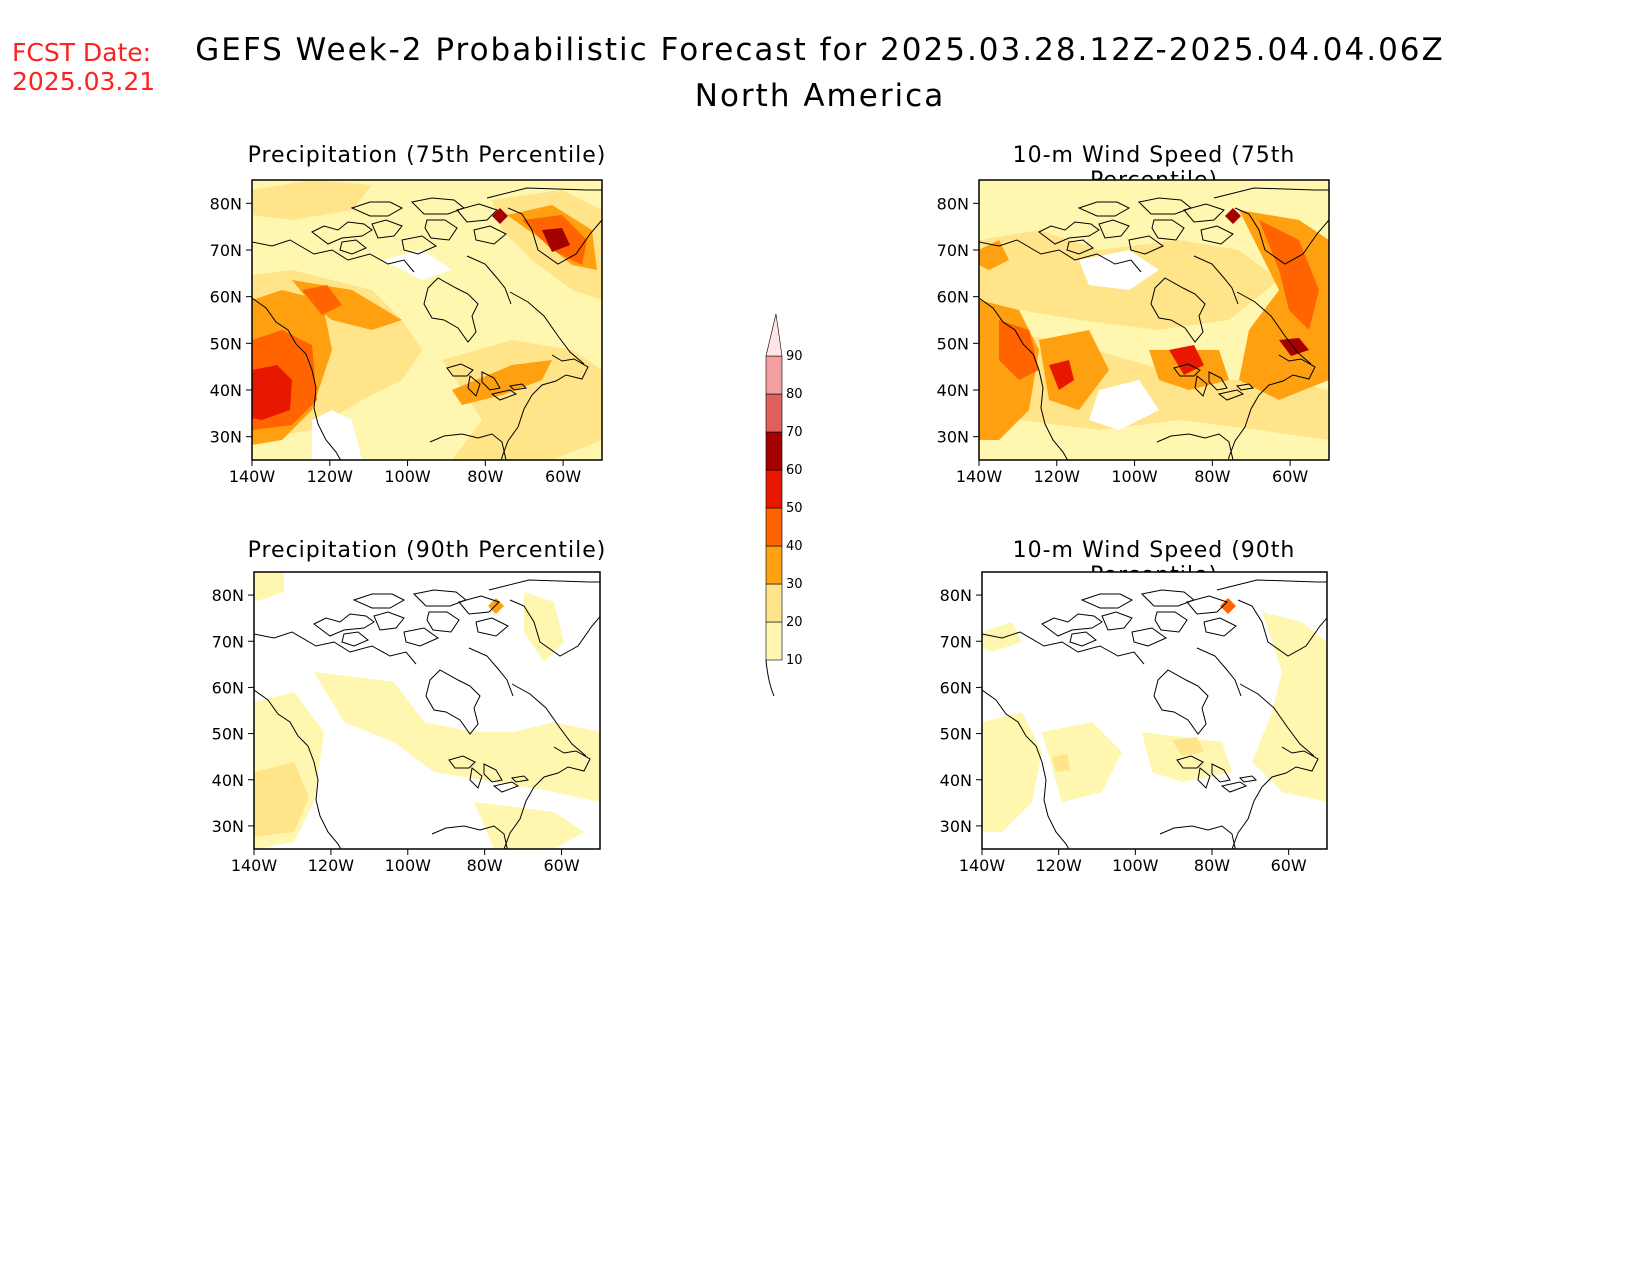 The image size is (1650, 1275). Describe the element at coordinates (770, 678) in the screenshot. I see `colorbar-cap` at that location.